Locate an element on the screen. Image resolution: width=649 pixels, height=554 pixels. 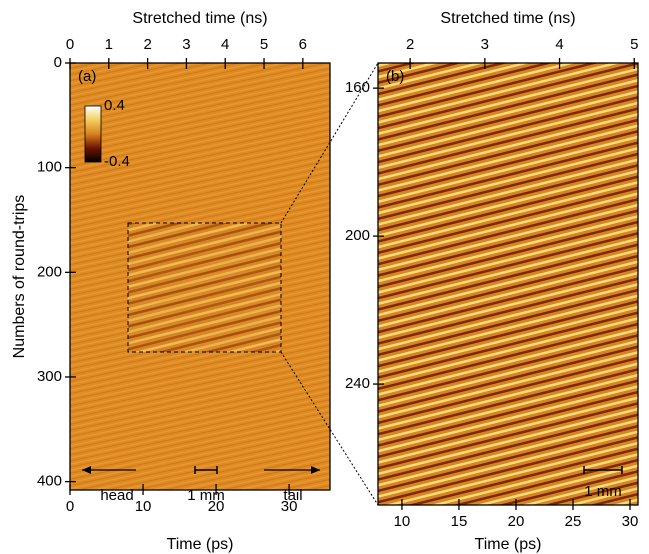
y-tick-label: 400 is located at coordinates (49, 481).